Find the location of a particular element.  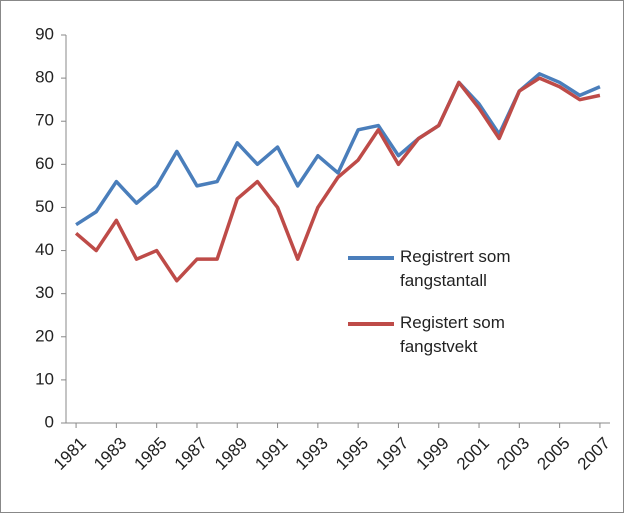

y-tick-label: 10 is located at coordinates (44, 378).